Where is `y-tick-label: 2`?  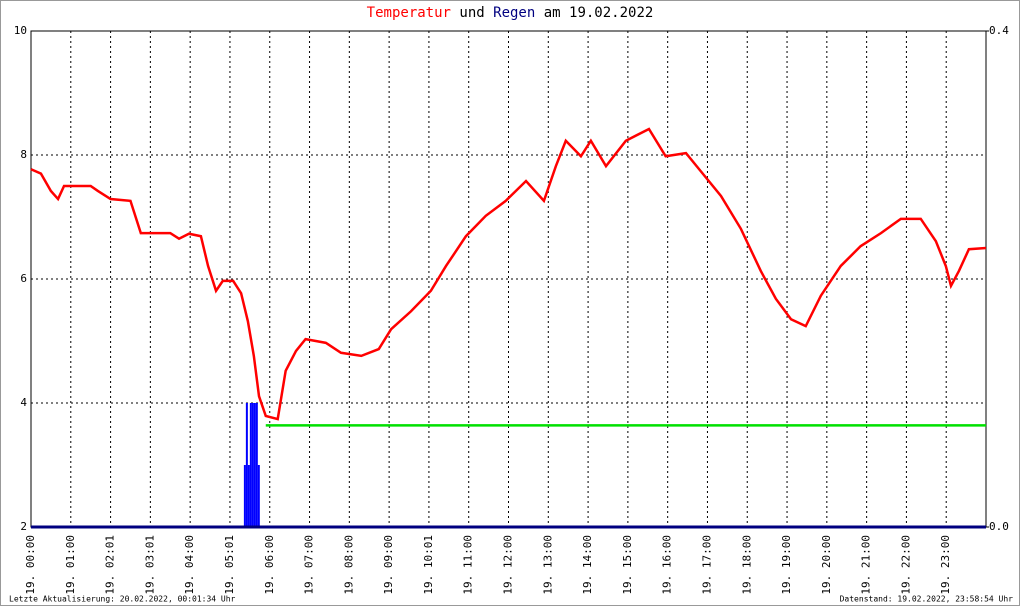 y-tick-label: 2 is located at coordinates (23, 526).